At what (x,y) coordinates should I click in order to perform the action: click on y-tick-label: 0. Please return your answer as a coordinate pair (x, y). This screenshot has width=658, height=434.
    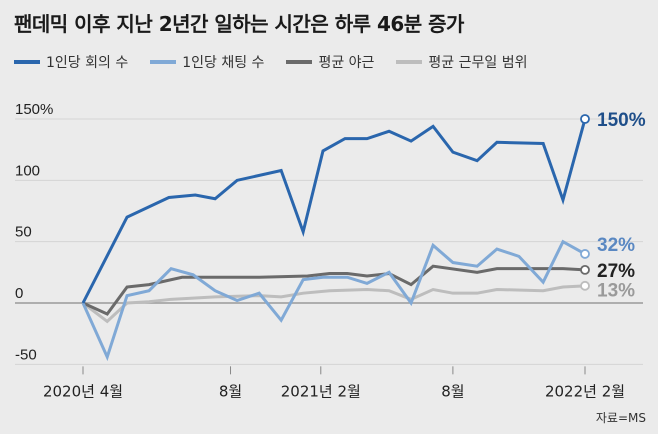
    Looking at the image, I should click on (19, 293).